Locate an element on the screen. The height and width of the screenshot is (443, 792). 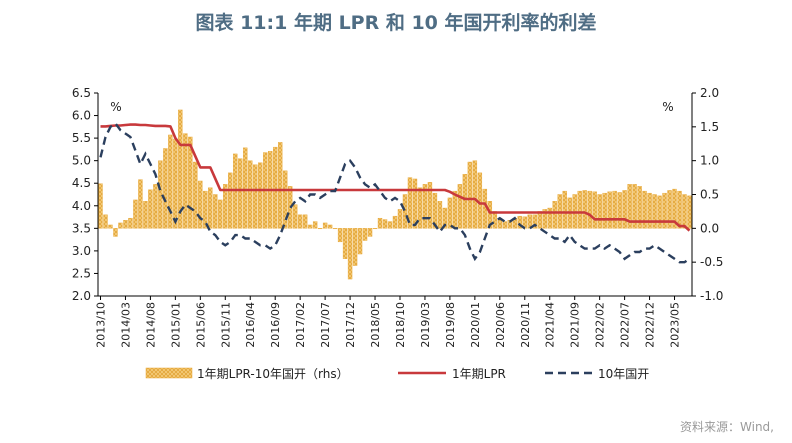
right-tick-label: -0.5 is located at coordinates (711, 262).